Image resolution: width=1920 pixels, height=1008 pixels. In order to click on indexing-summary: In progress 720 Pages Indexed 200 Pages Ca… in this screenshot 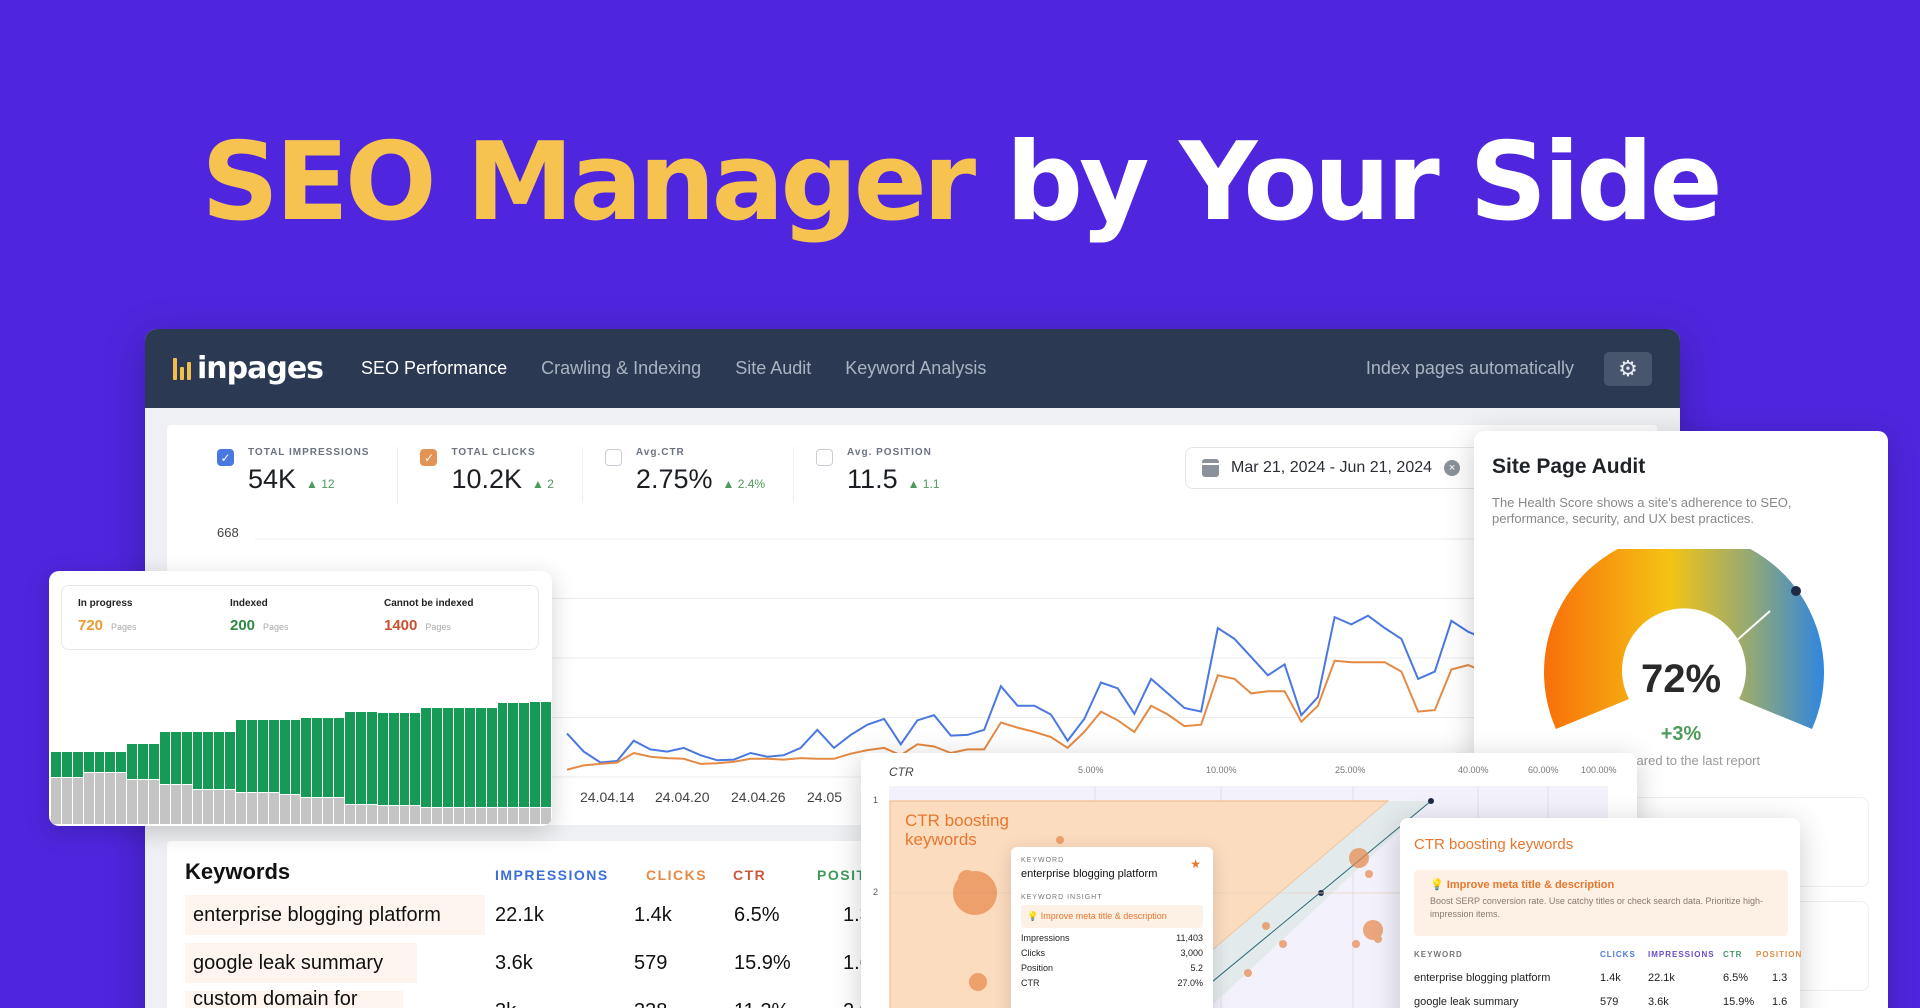, I will do `click(300, 617)`.